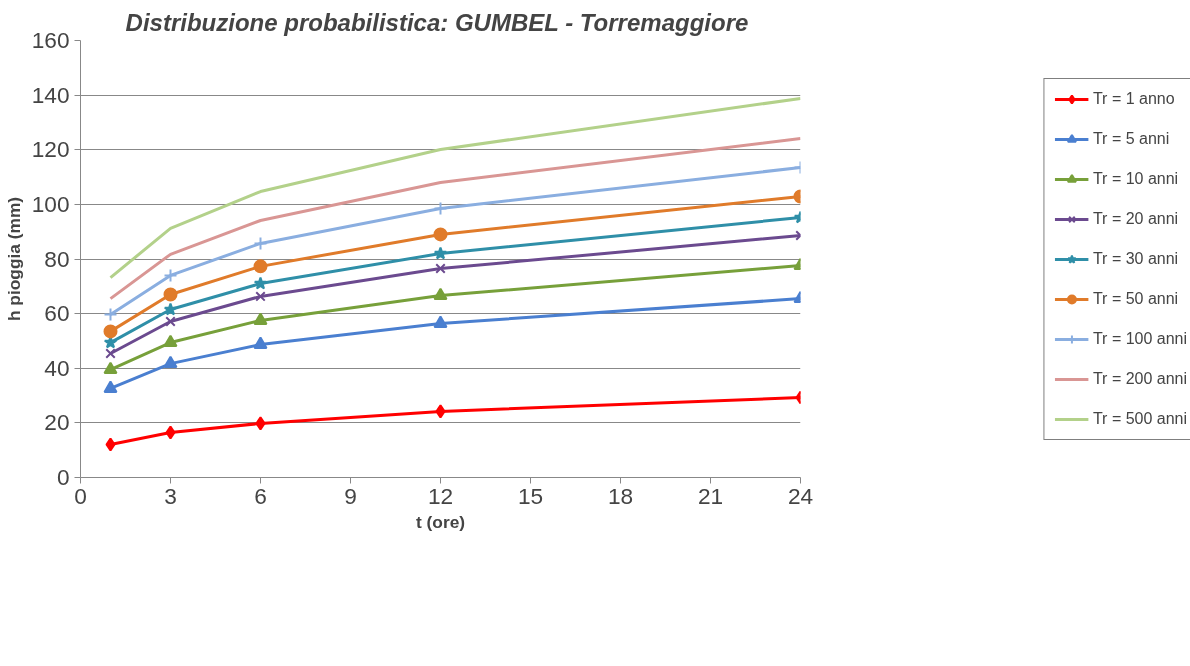 Image resolution: width=1190 pixels, height=666 pixels. Describe the element at coordinates (530, 495) in the screenshot. I see `x-tick-label: 15` at that location.